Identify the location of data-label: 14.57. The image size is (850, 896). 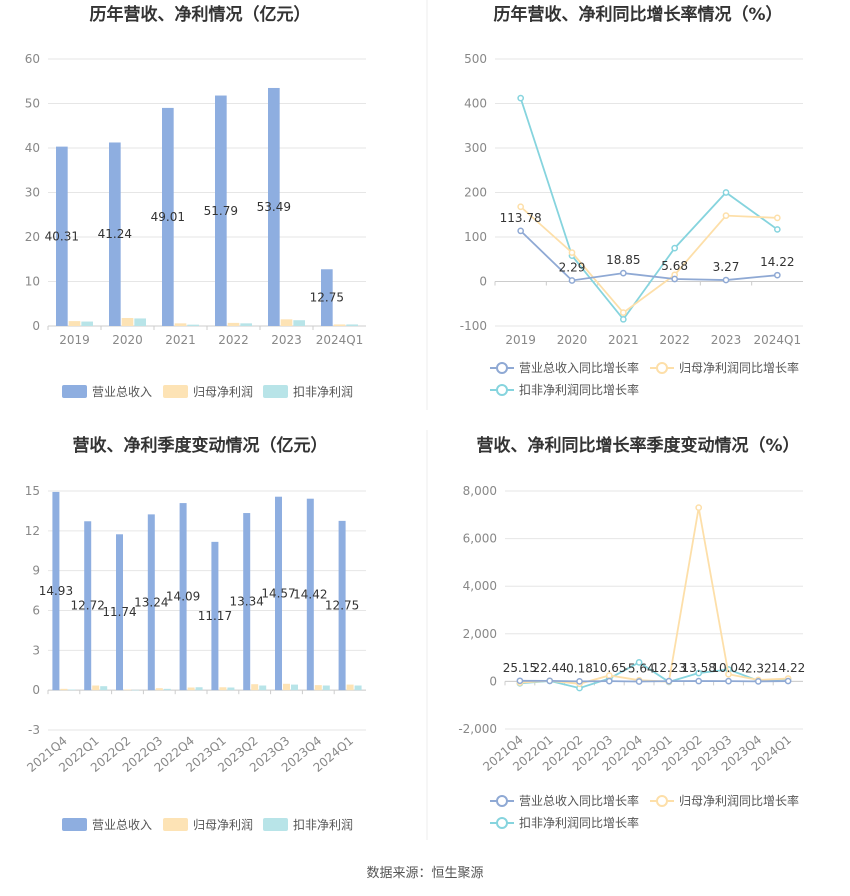
(278, 593).